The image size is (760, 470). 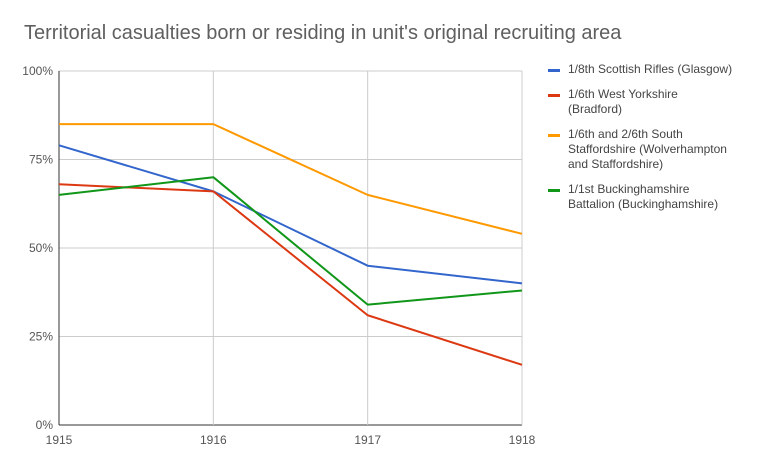 I want to click on y-tick-label: 0%, so click(x=45, y=425).